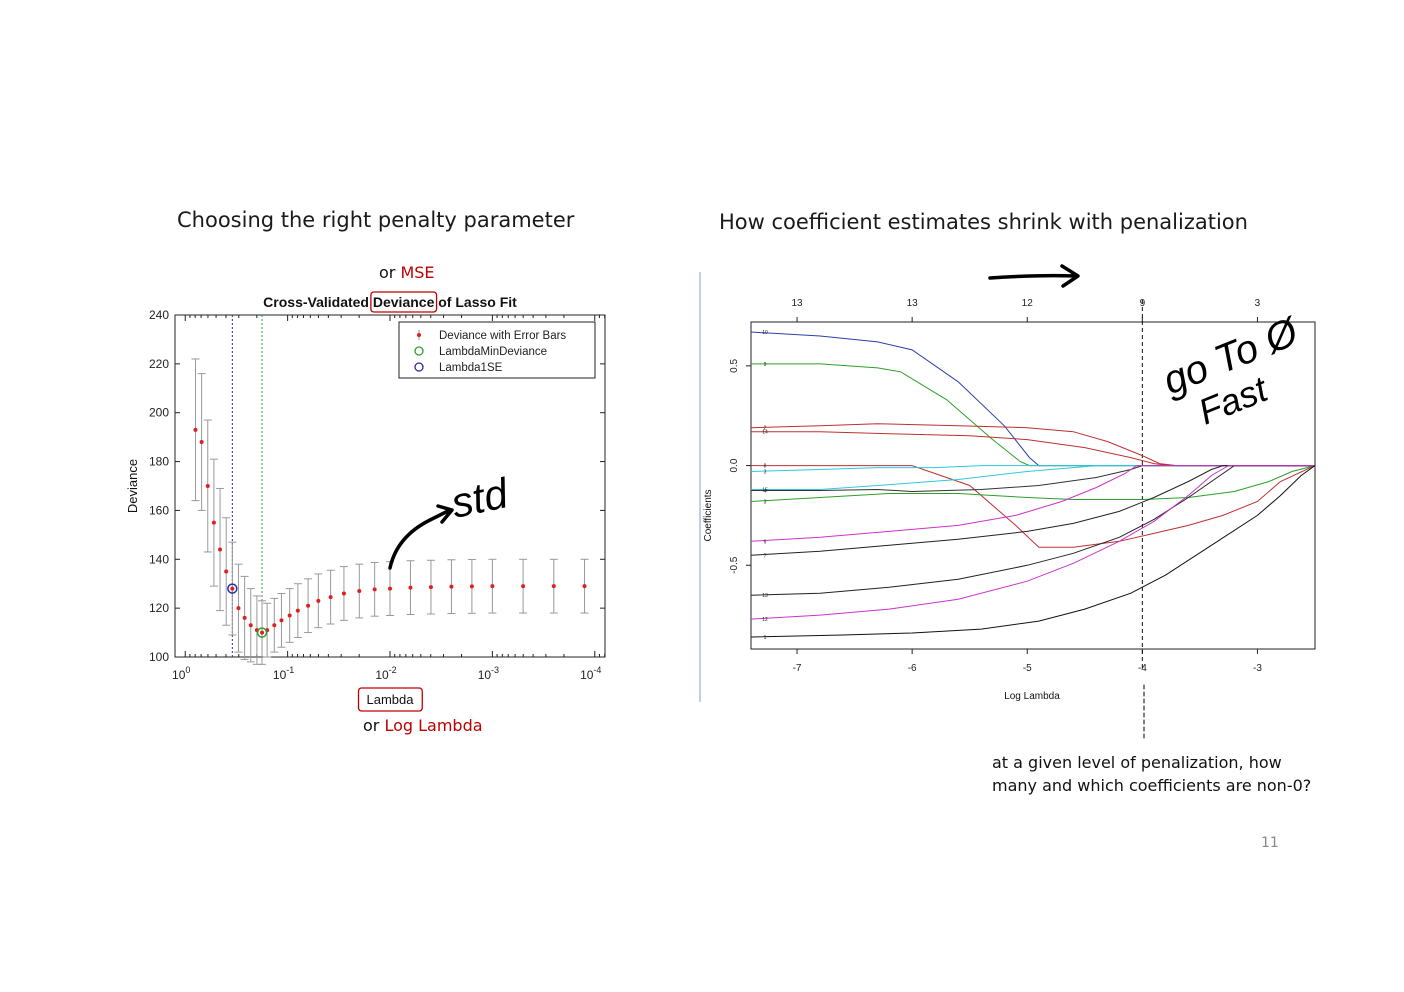 The height and width of the screenshot is (992, 1404). What do you see at coordinates (765, 542) in the screenshot?
I see `coefficient-label: 6` at bounding box center [765, 542].